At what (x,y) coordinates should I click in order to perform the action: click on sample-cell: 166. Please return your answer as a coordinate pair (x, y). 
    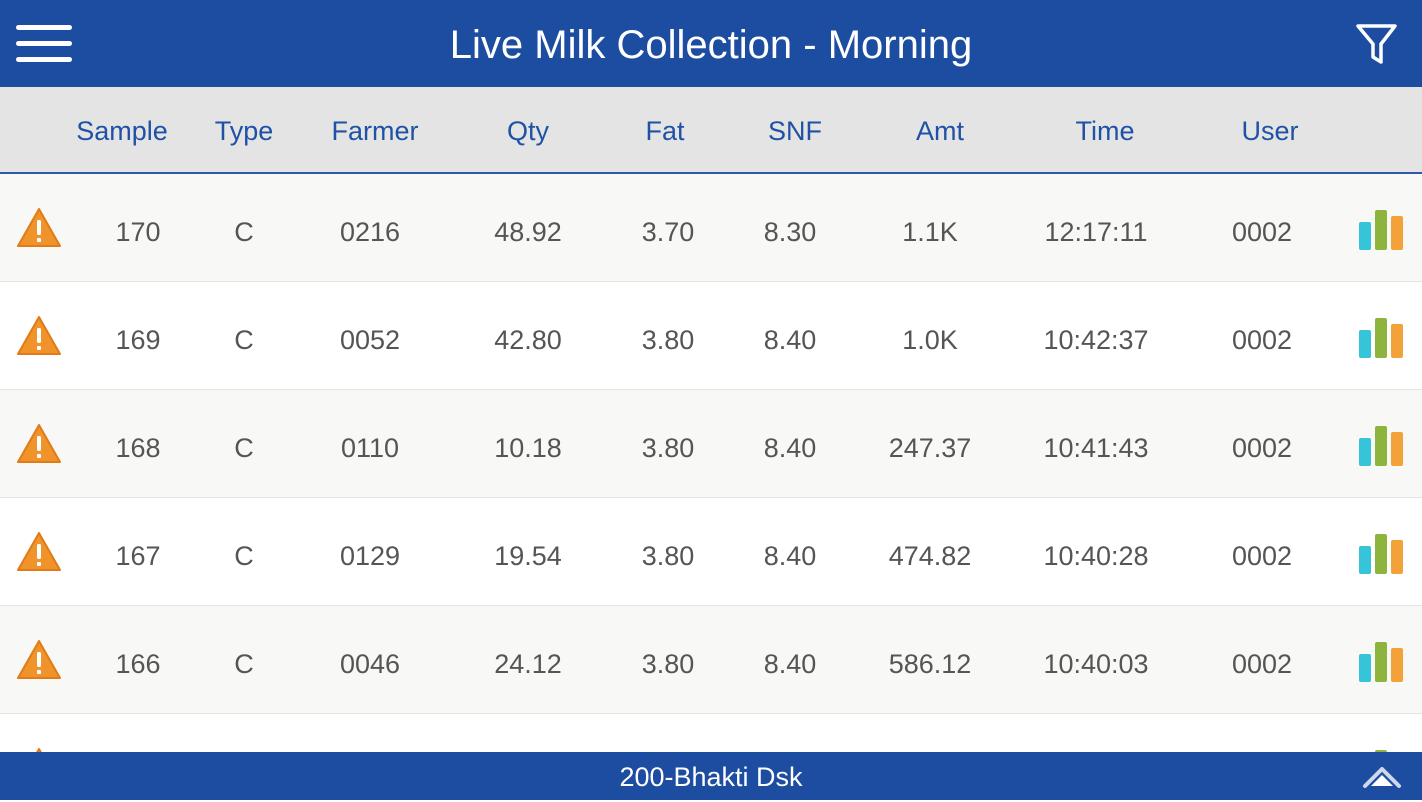
    Looking at the image, I should click on (138, 664).